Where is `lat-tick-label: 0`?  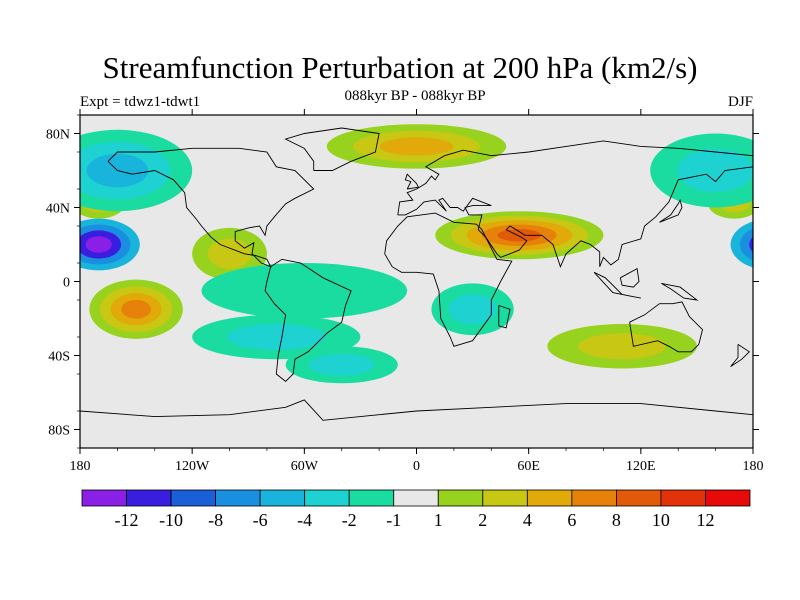
lat-tick-label: 0 is located at coordinates (66, 283).